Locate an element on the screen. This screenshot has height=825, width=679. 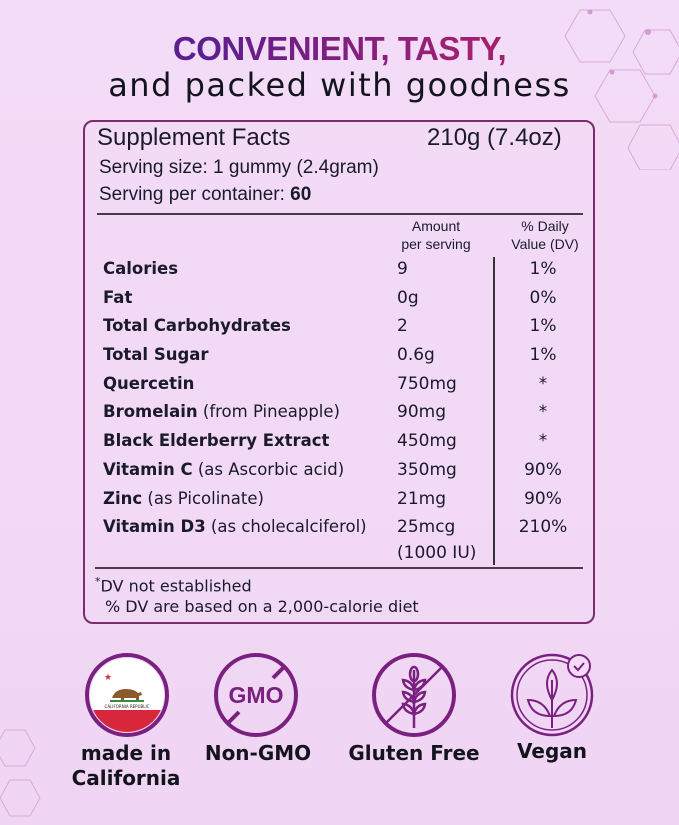
col-dv-line2: Value (DV) is located at coordinates (545, 244).